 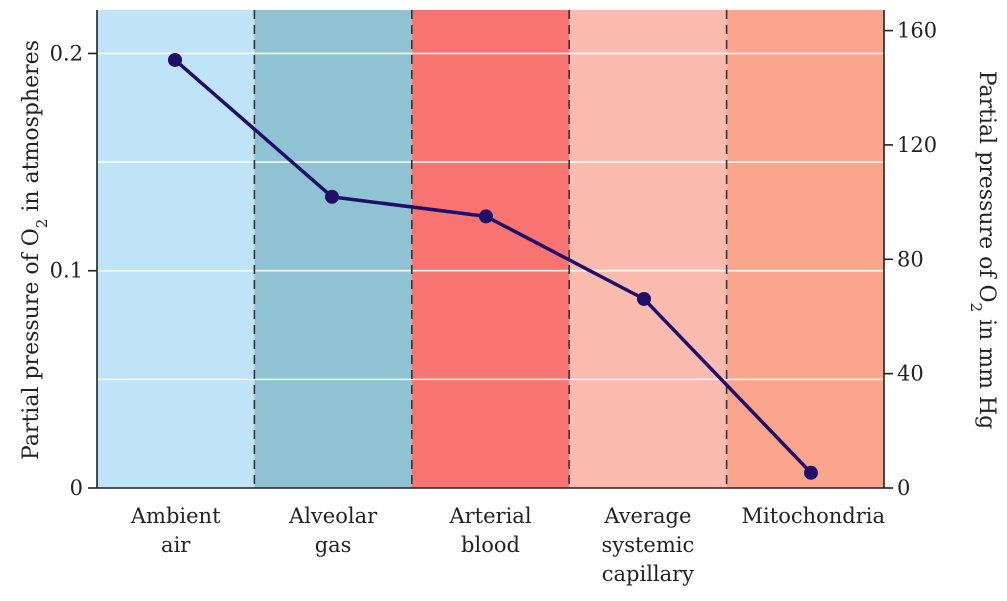 I want to click on right-tick-label: 120, so click(x=917, y=145).